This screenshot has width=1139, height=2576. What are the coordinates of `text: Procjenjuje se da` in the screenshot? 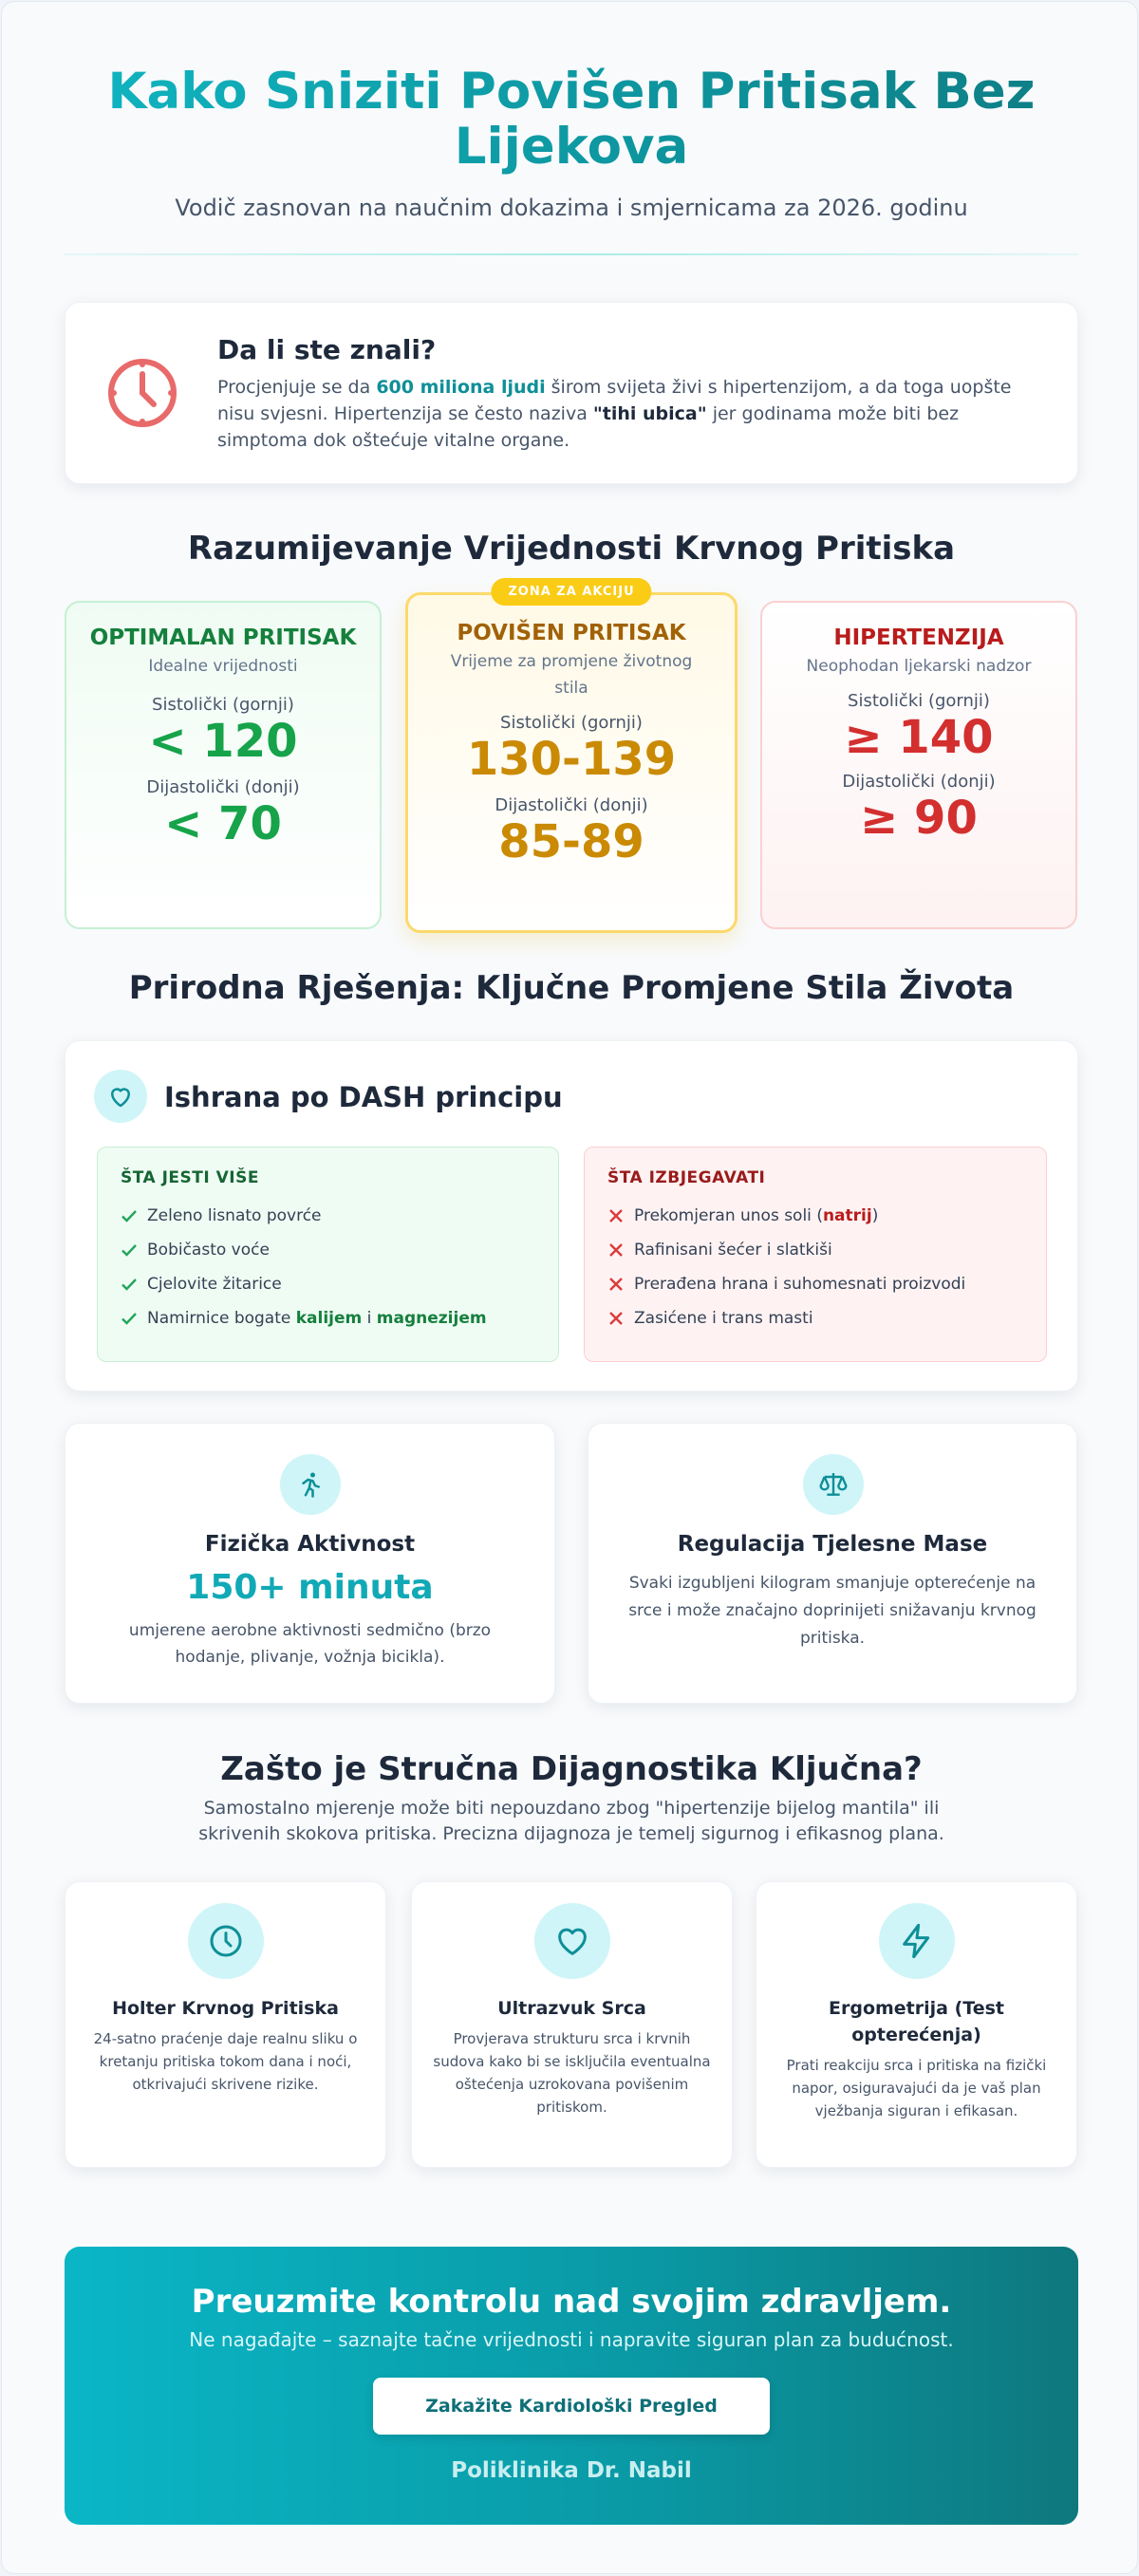 It's located at (297, 388).